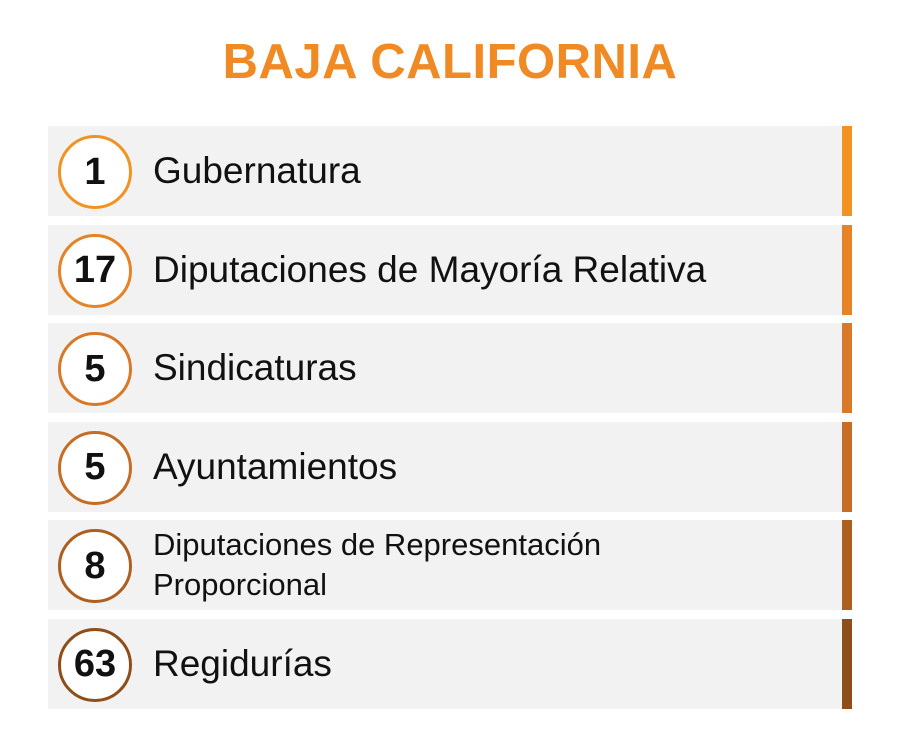 Image resolution: width=900 pixels, height=750 pixels. Describe the element at coordinates (95, 270) in the screenshot. I see `count-badge: 17` at that location.